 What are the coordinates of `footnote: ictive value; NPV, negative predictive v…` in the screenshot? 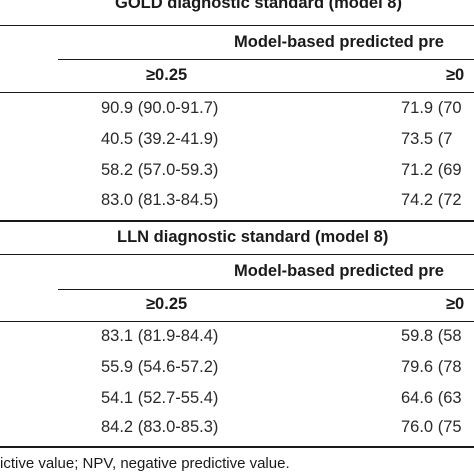 It's located at (145, 463).